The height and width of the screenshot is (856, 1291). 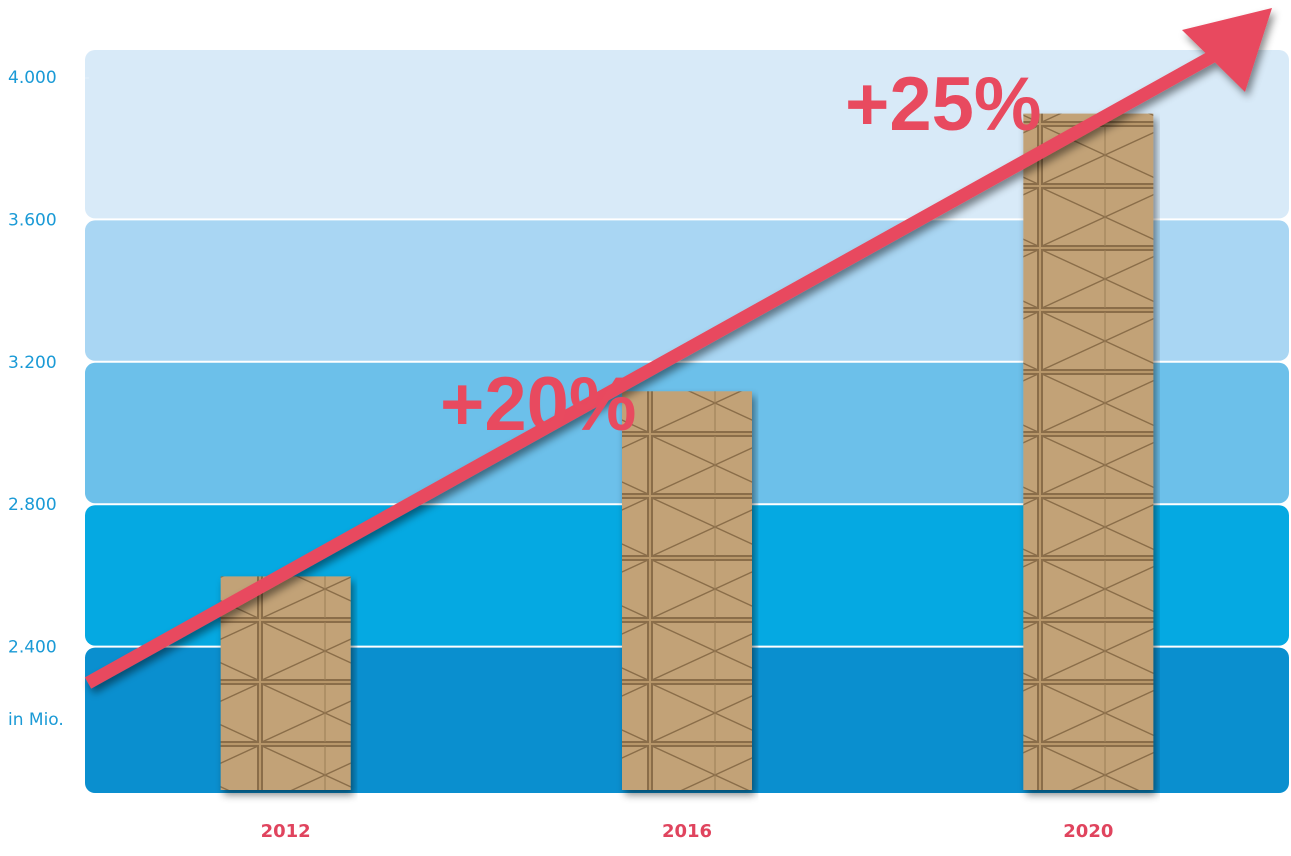 What do you see at coordinates (286, 831) in the screenshot?
I see `x-tick-label: 2012` at bounding box center [286, 831].